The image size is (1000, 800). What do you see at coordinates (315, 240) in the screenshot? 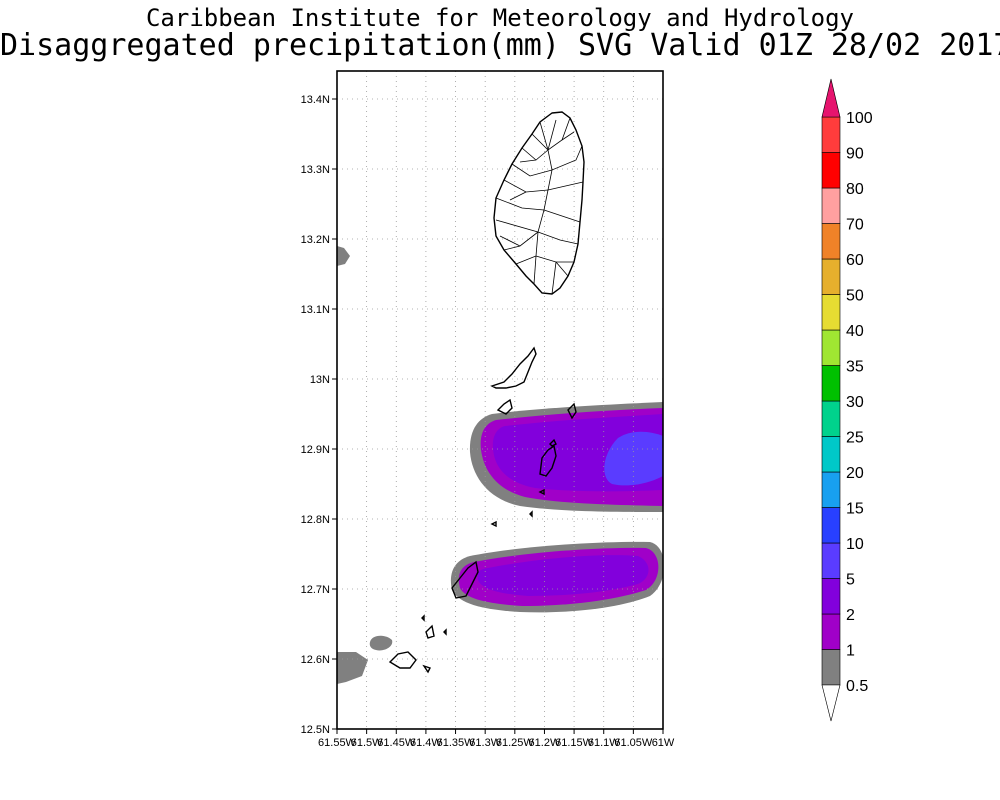
I see `lat-tick-label: 13.2N` at bounding box center [315, 240].